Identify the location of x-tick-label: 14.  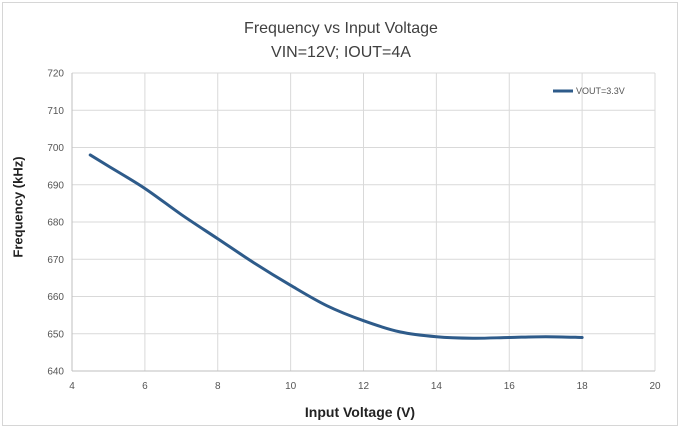
(437, 386).